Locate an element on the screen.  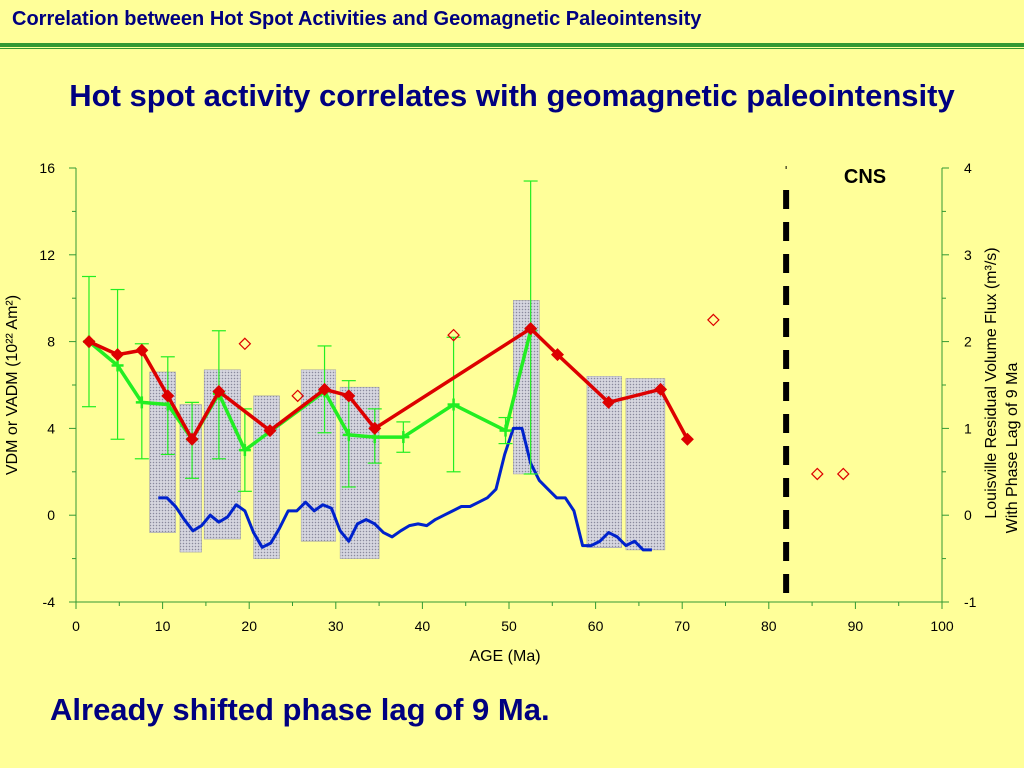
y-tick-label: 12 is located at coordinates (47, 255).